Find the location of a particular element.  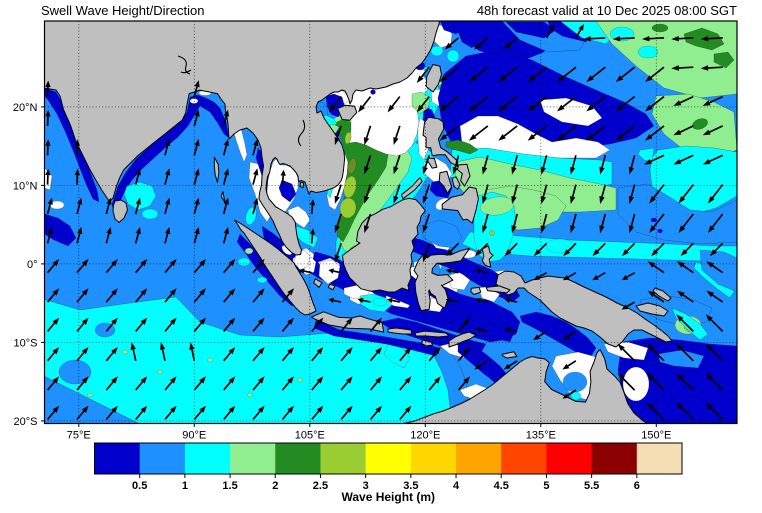

svg-text: 135°E is located at coordinates (541, 436).